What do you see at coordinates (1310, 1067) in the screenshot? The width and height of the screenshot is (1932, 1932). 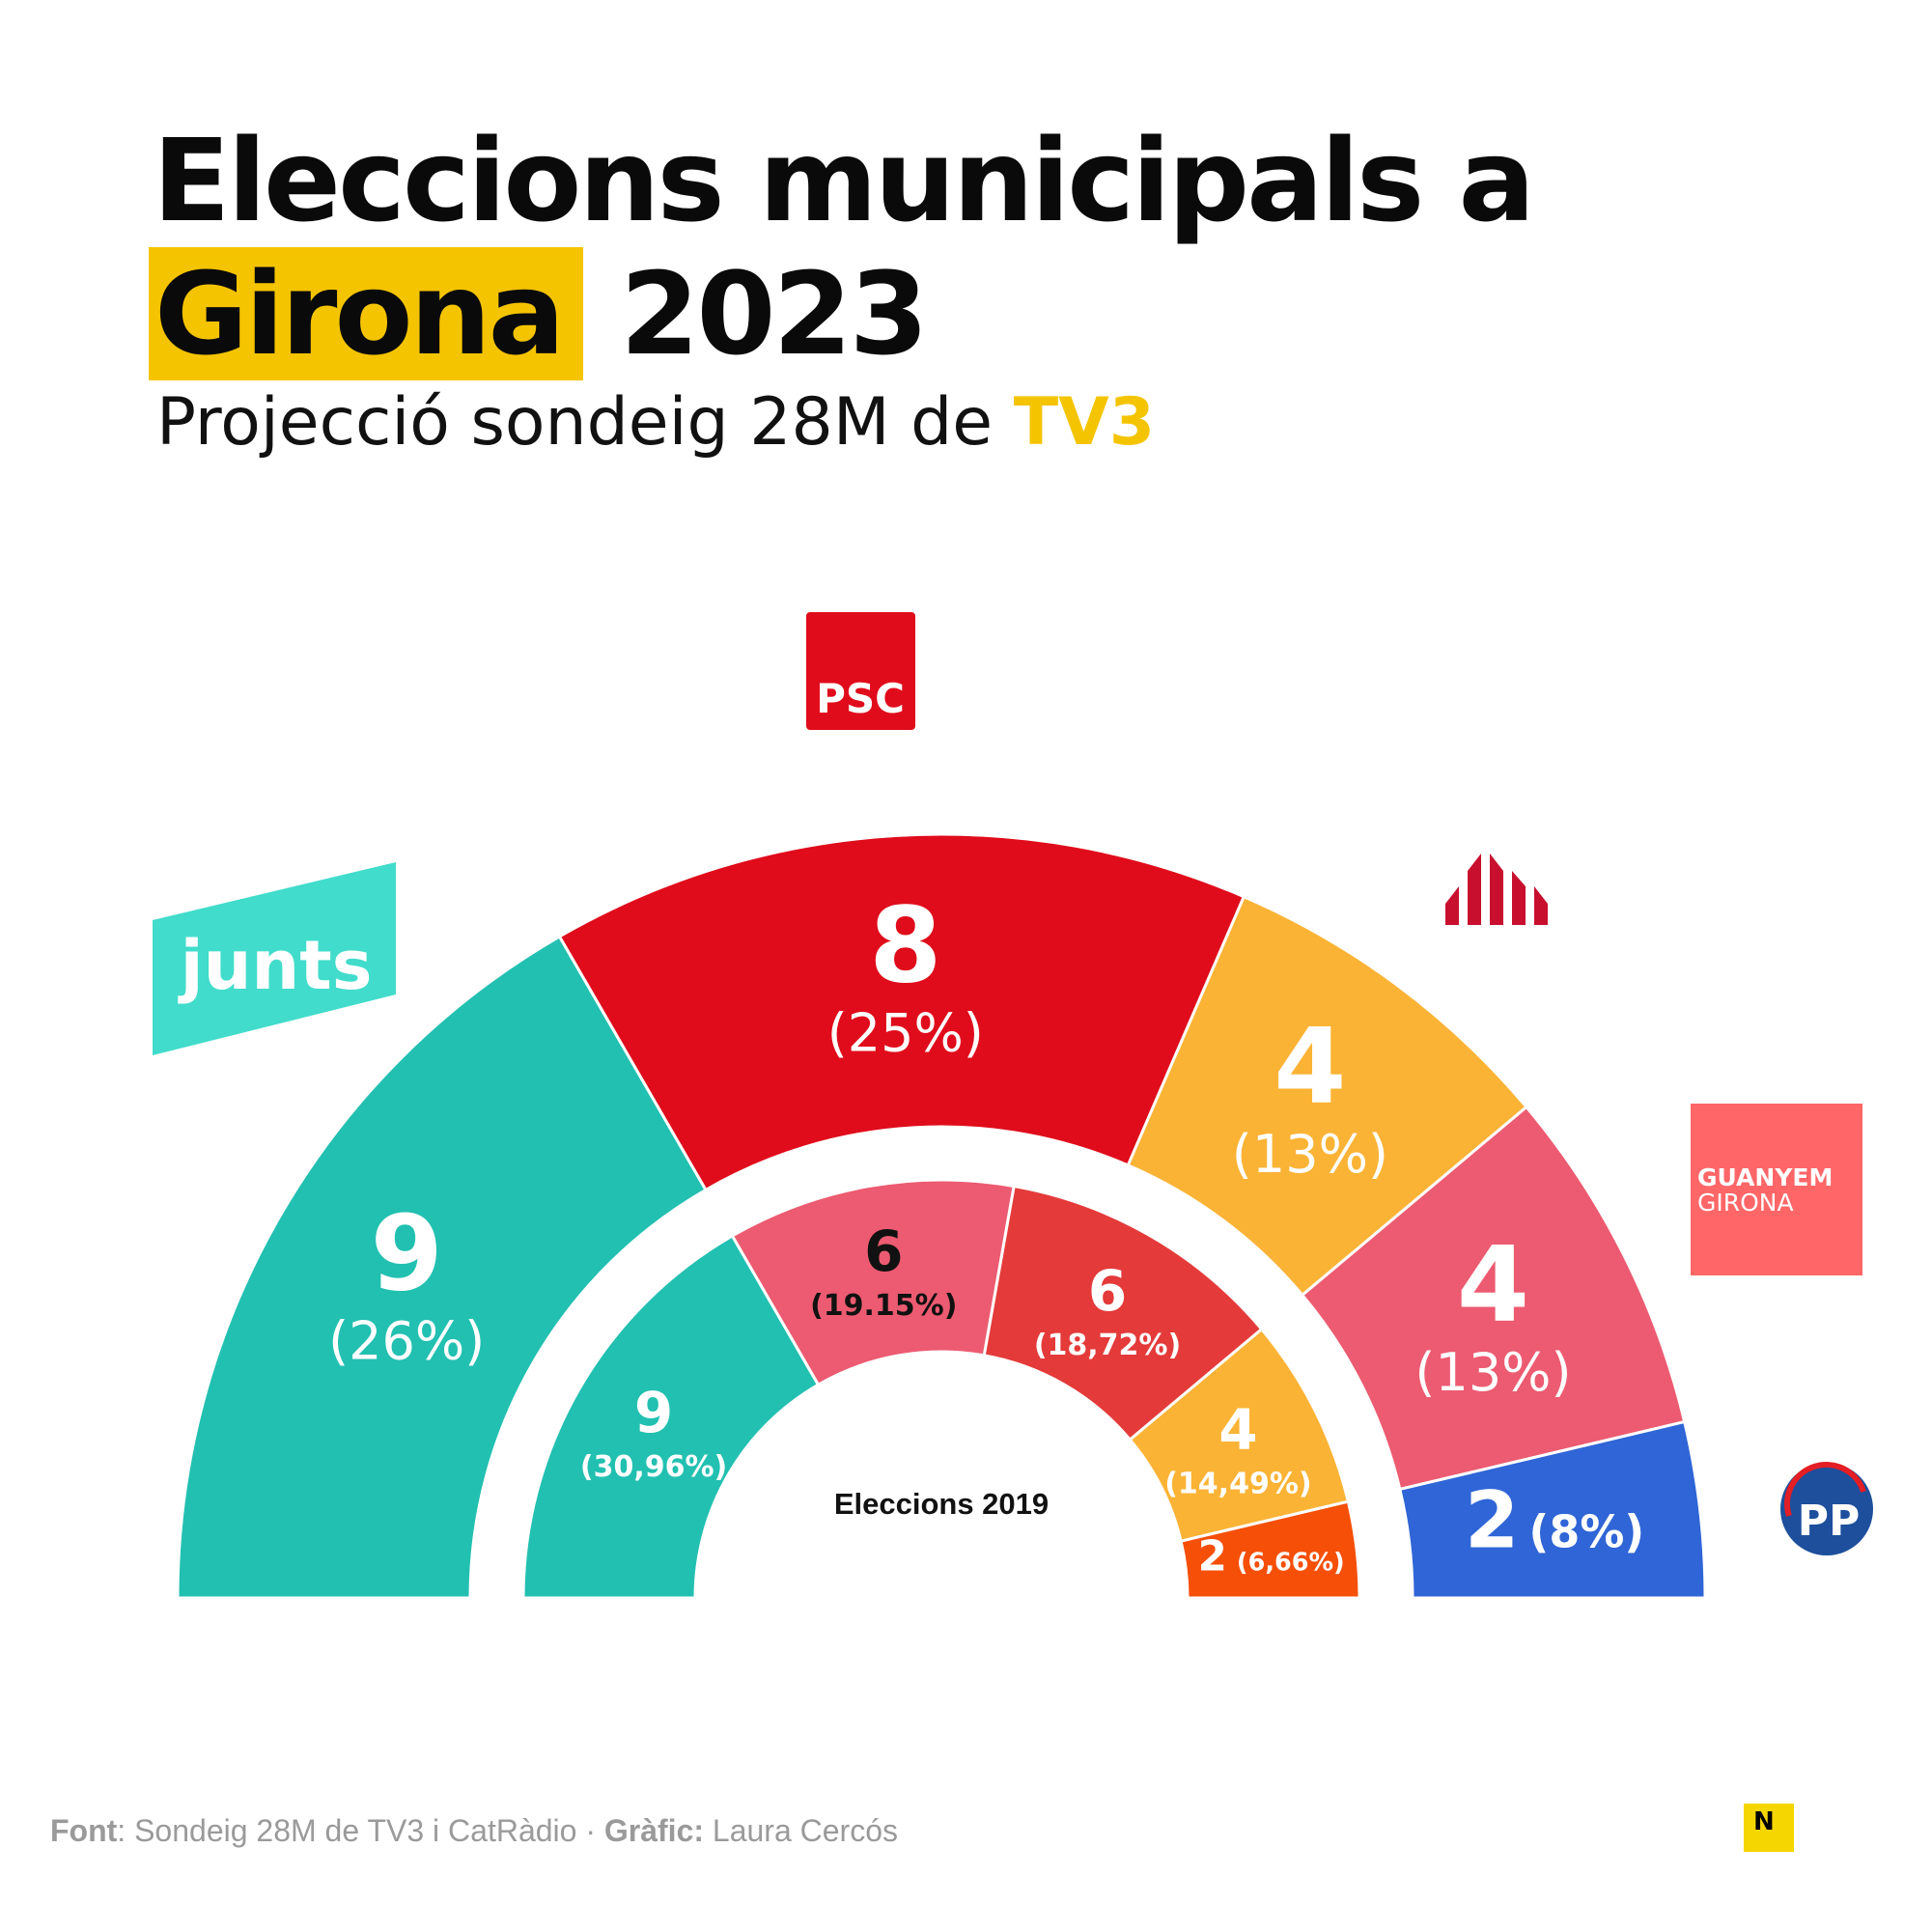 I see `seats-2023-value-2: 4` at bounding box center [1310, 1067].